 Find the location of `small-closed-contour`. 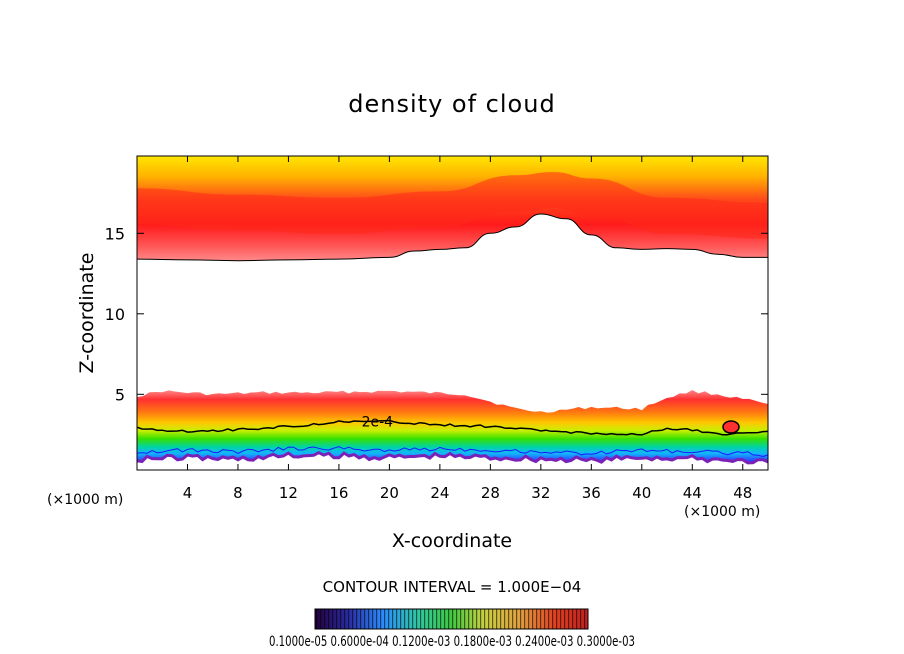

small-closed-contour is located at coordinates (731, 427).